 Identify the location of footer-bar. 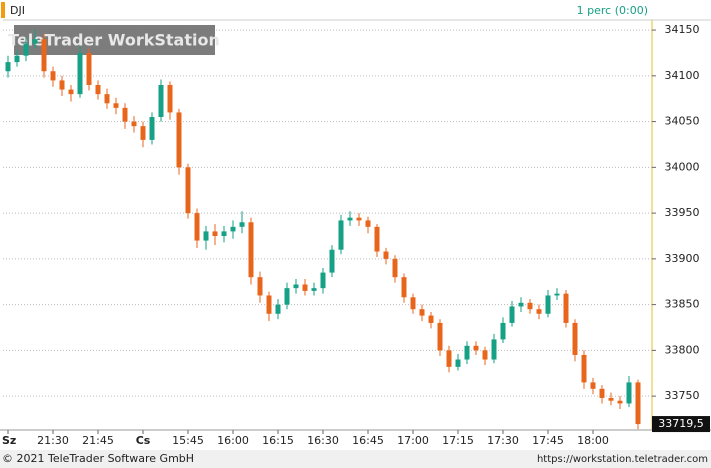
(355, 459).